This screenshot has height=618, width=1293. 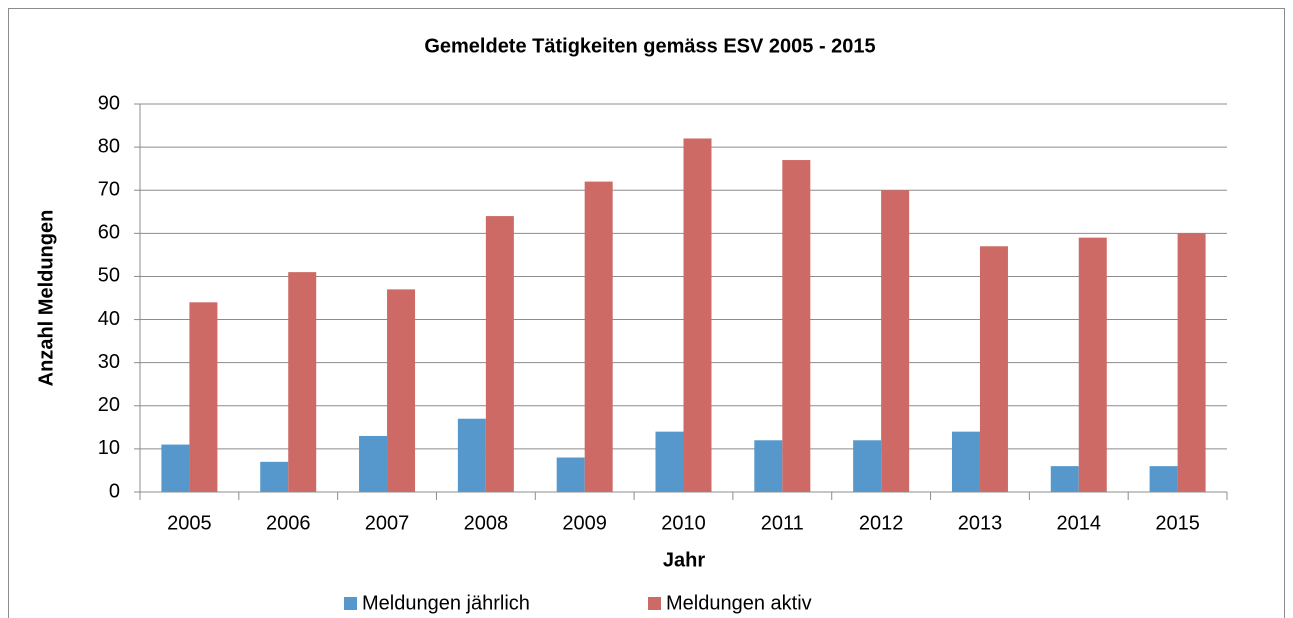 What do you see at coordinates (1079, 523) in the screenshot?
I see `x-tick-label: 2014` at bounding box center [1079, 523].